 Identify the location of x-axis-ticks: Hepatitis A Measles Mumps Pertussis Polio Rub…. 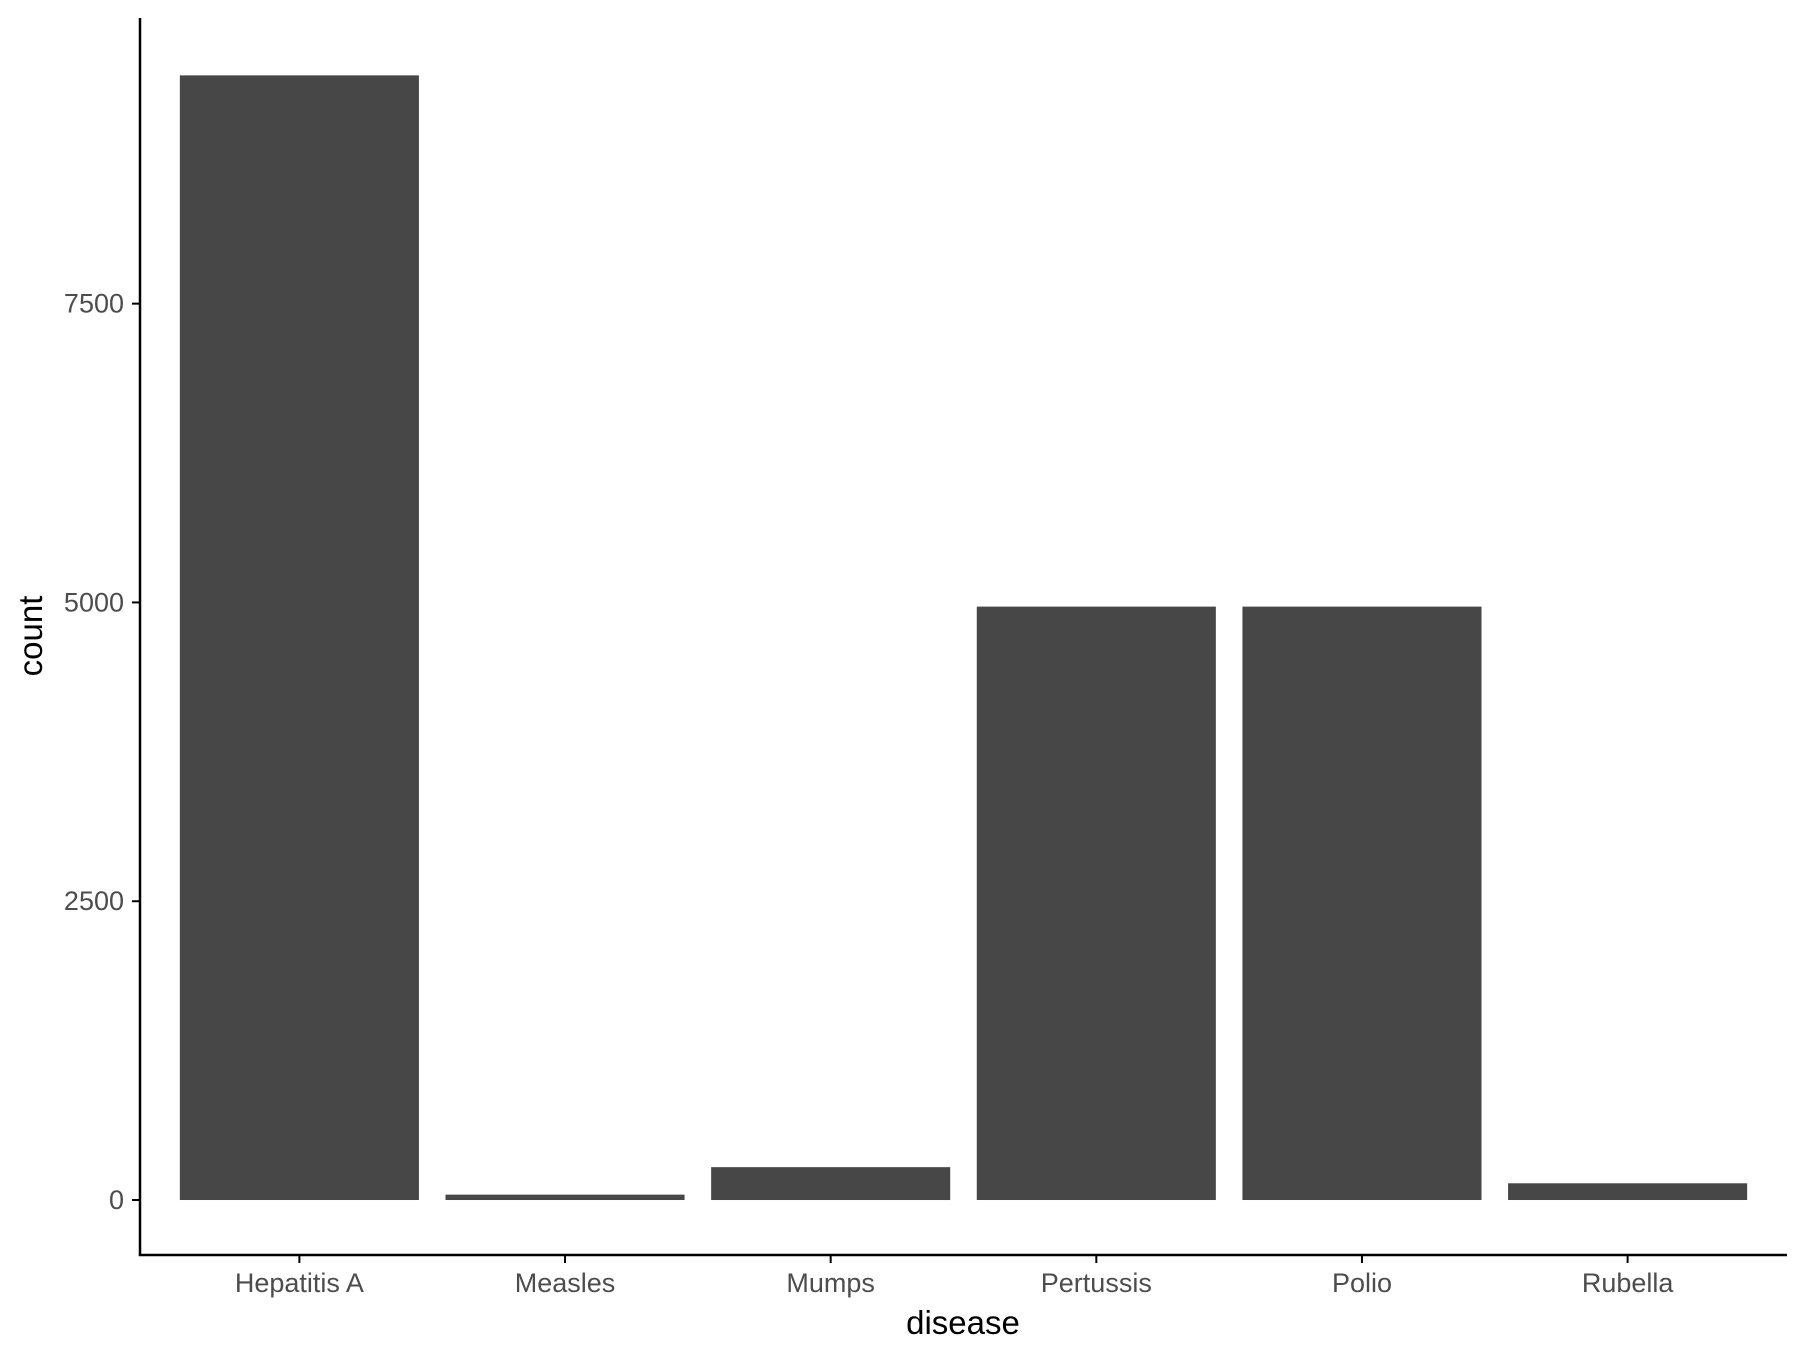
(955, 1276).